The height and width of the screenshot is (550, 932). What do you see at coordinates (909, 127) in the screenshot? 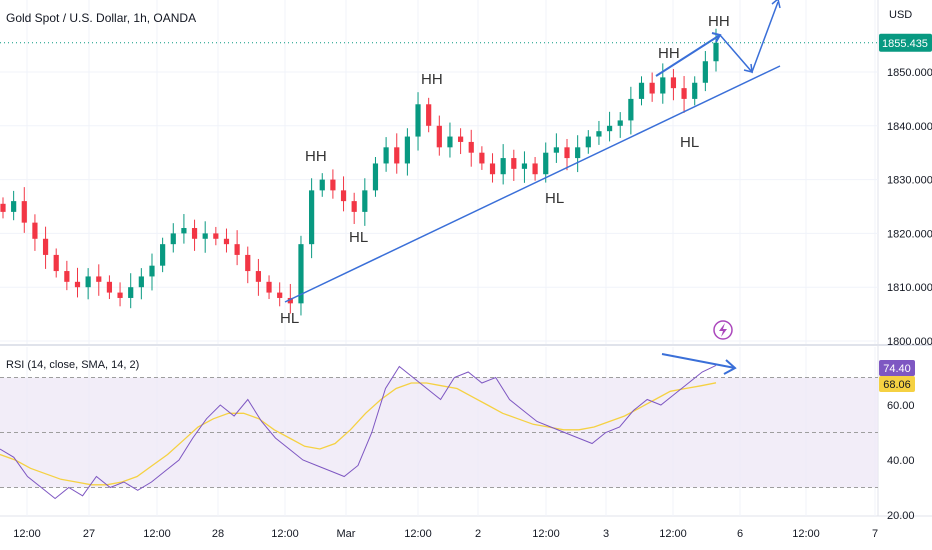
I see `price-tick-label: 1840.000` at bounding box center [909, 127].